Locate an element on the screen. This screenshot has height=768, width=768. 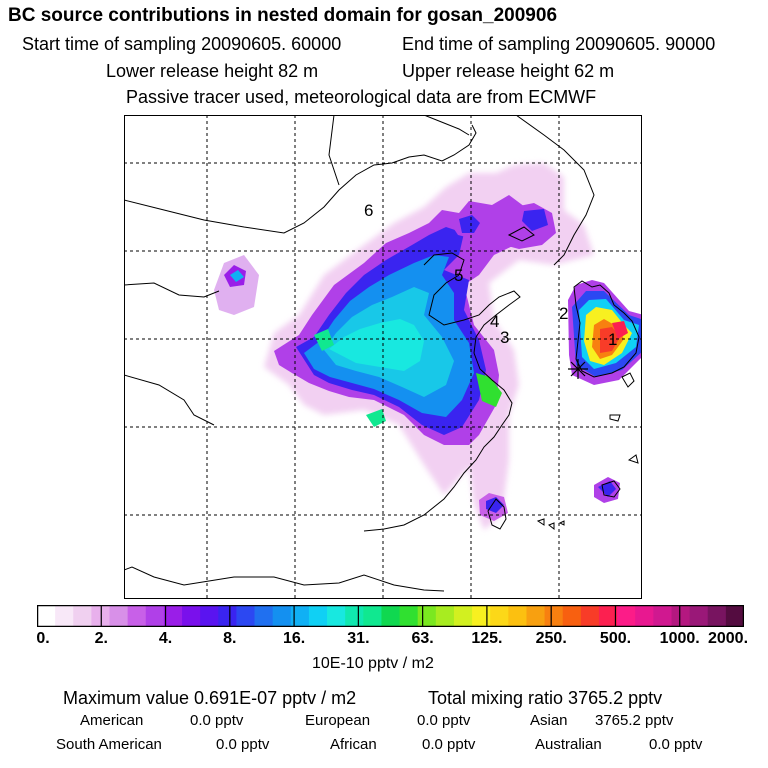
lower-height-label: Lower release height 82 m is located at coordinates (212, 71).